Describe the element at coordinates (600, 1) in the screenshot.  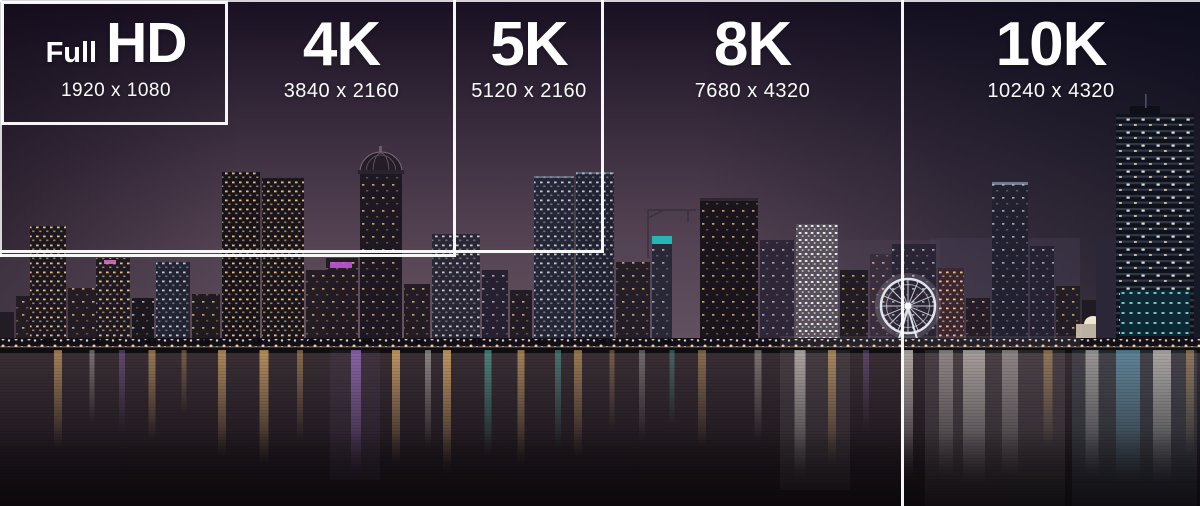
I see `frame-top-edge-line` at that location.